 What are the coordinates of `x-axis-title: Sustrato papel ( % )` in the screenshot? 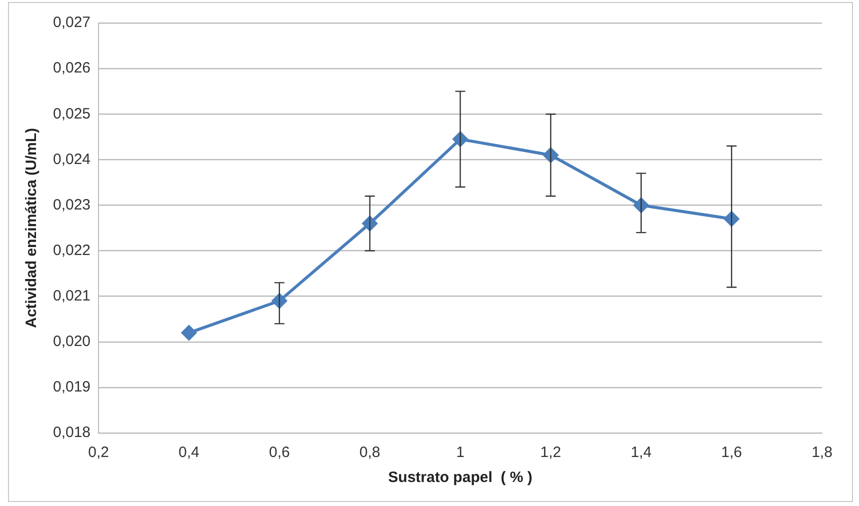 It's located at (460, 477).